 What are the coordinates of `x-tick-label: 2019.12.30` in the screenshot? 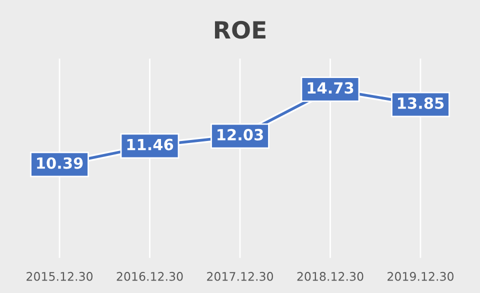 It's located at (421, 276).